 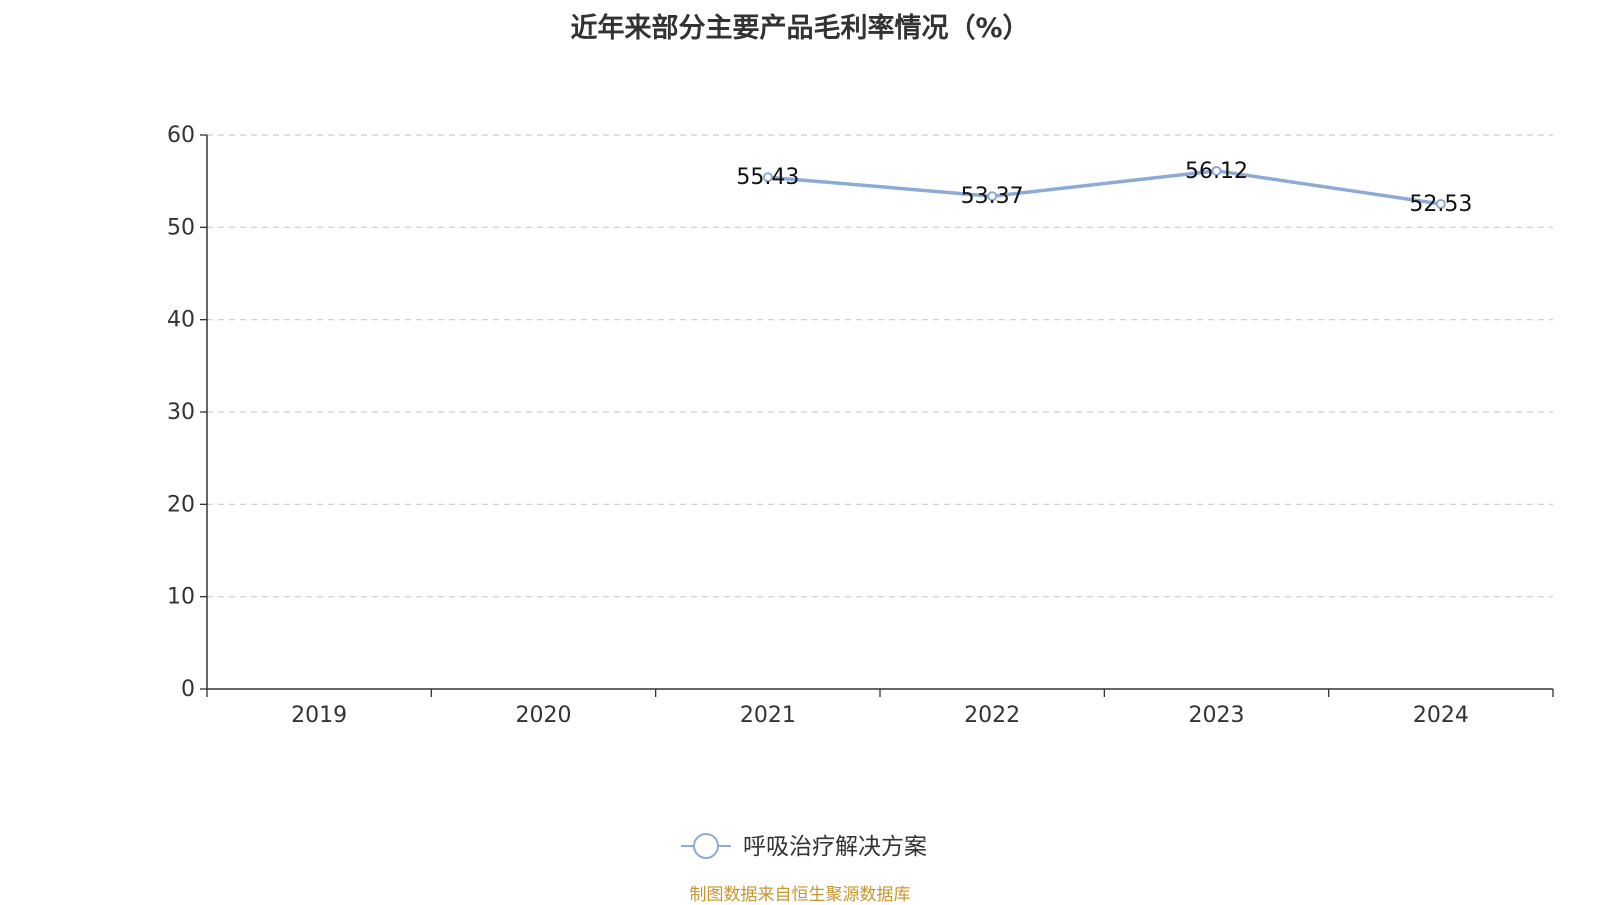 I want to click on chart-title: 近年来部分主要产品毛利率情况（%）, so click(x=800, y=28).